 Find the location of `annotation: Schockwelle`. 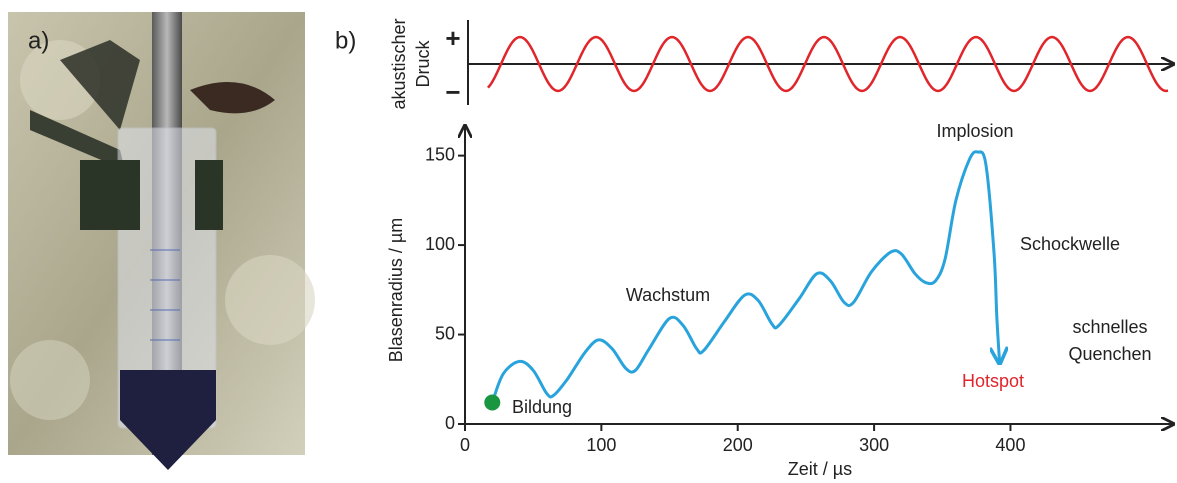

annotation: Schockwelle is located at coordinates (1070, 244).